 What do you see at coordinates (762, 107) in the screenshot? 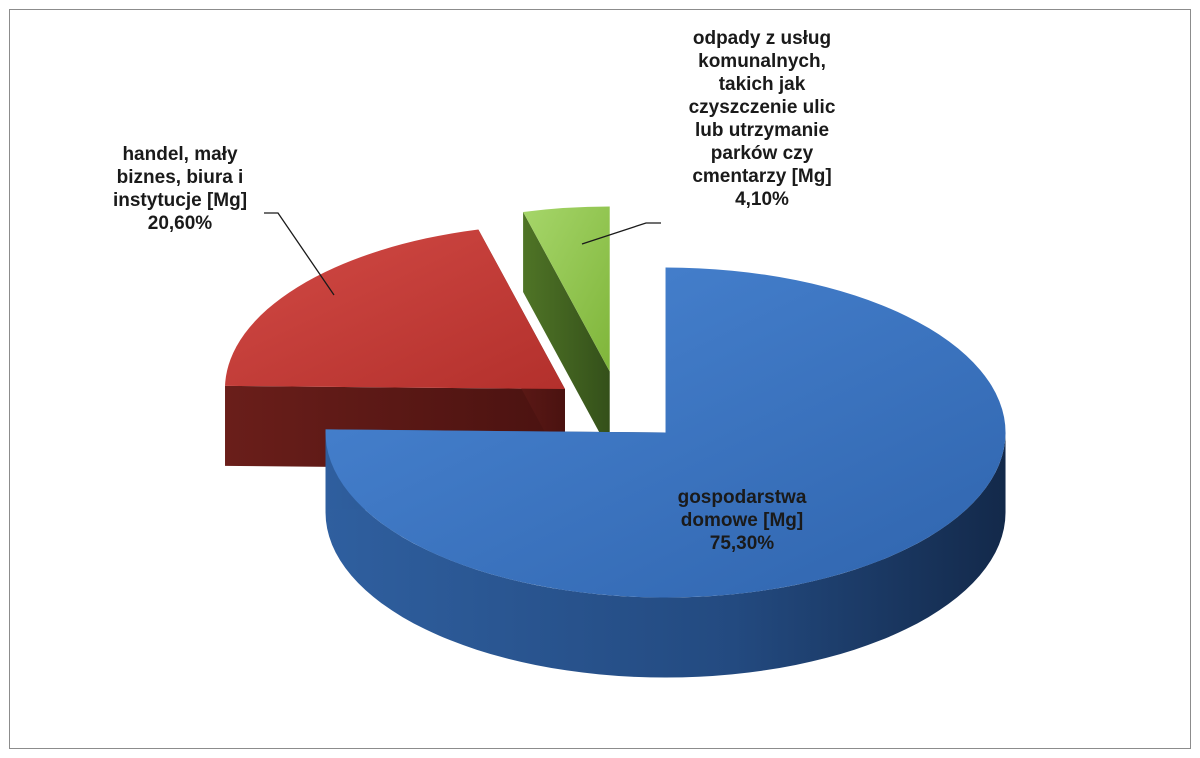
I see `slice-label-line: czyszczenie ulic` at bounding box center [762, 107].